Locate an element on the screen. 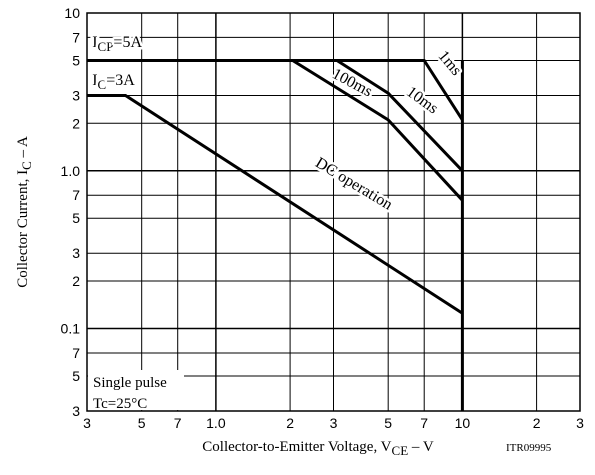  annotation-icp: ICP=5A is located at coordinates (117, 43).